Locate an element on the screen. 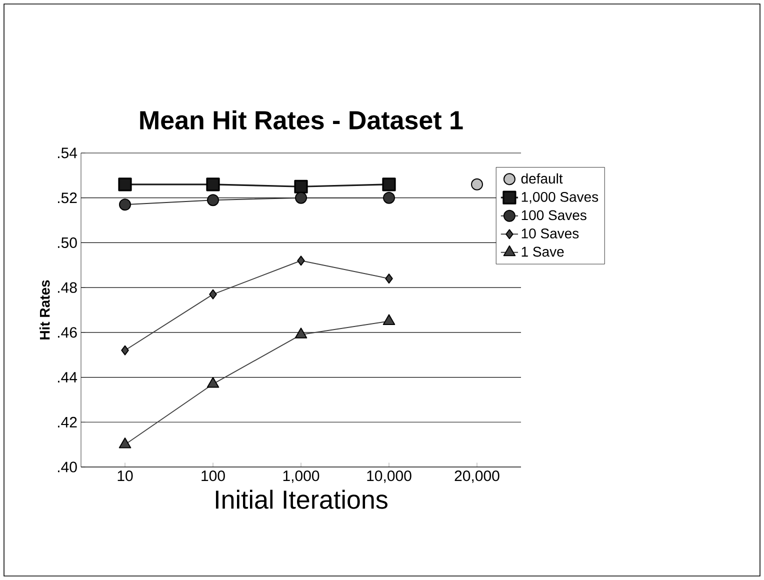 Image resolution: width=764 pixels, height=580 pixels. y-tick-label: .54 is located at coordinates (68, 153).